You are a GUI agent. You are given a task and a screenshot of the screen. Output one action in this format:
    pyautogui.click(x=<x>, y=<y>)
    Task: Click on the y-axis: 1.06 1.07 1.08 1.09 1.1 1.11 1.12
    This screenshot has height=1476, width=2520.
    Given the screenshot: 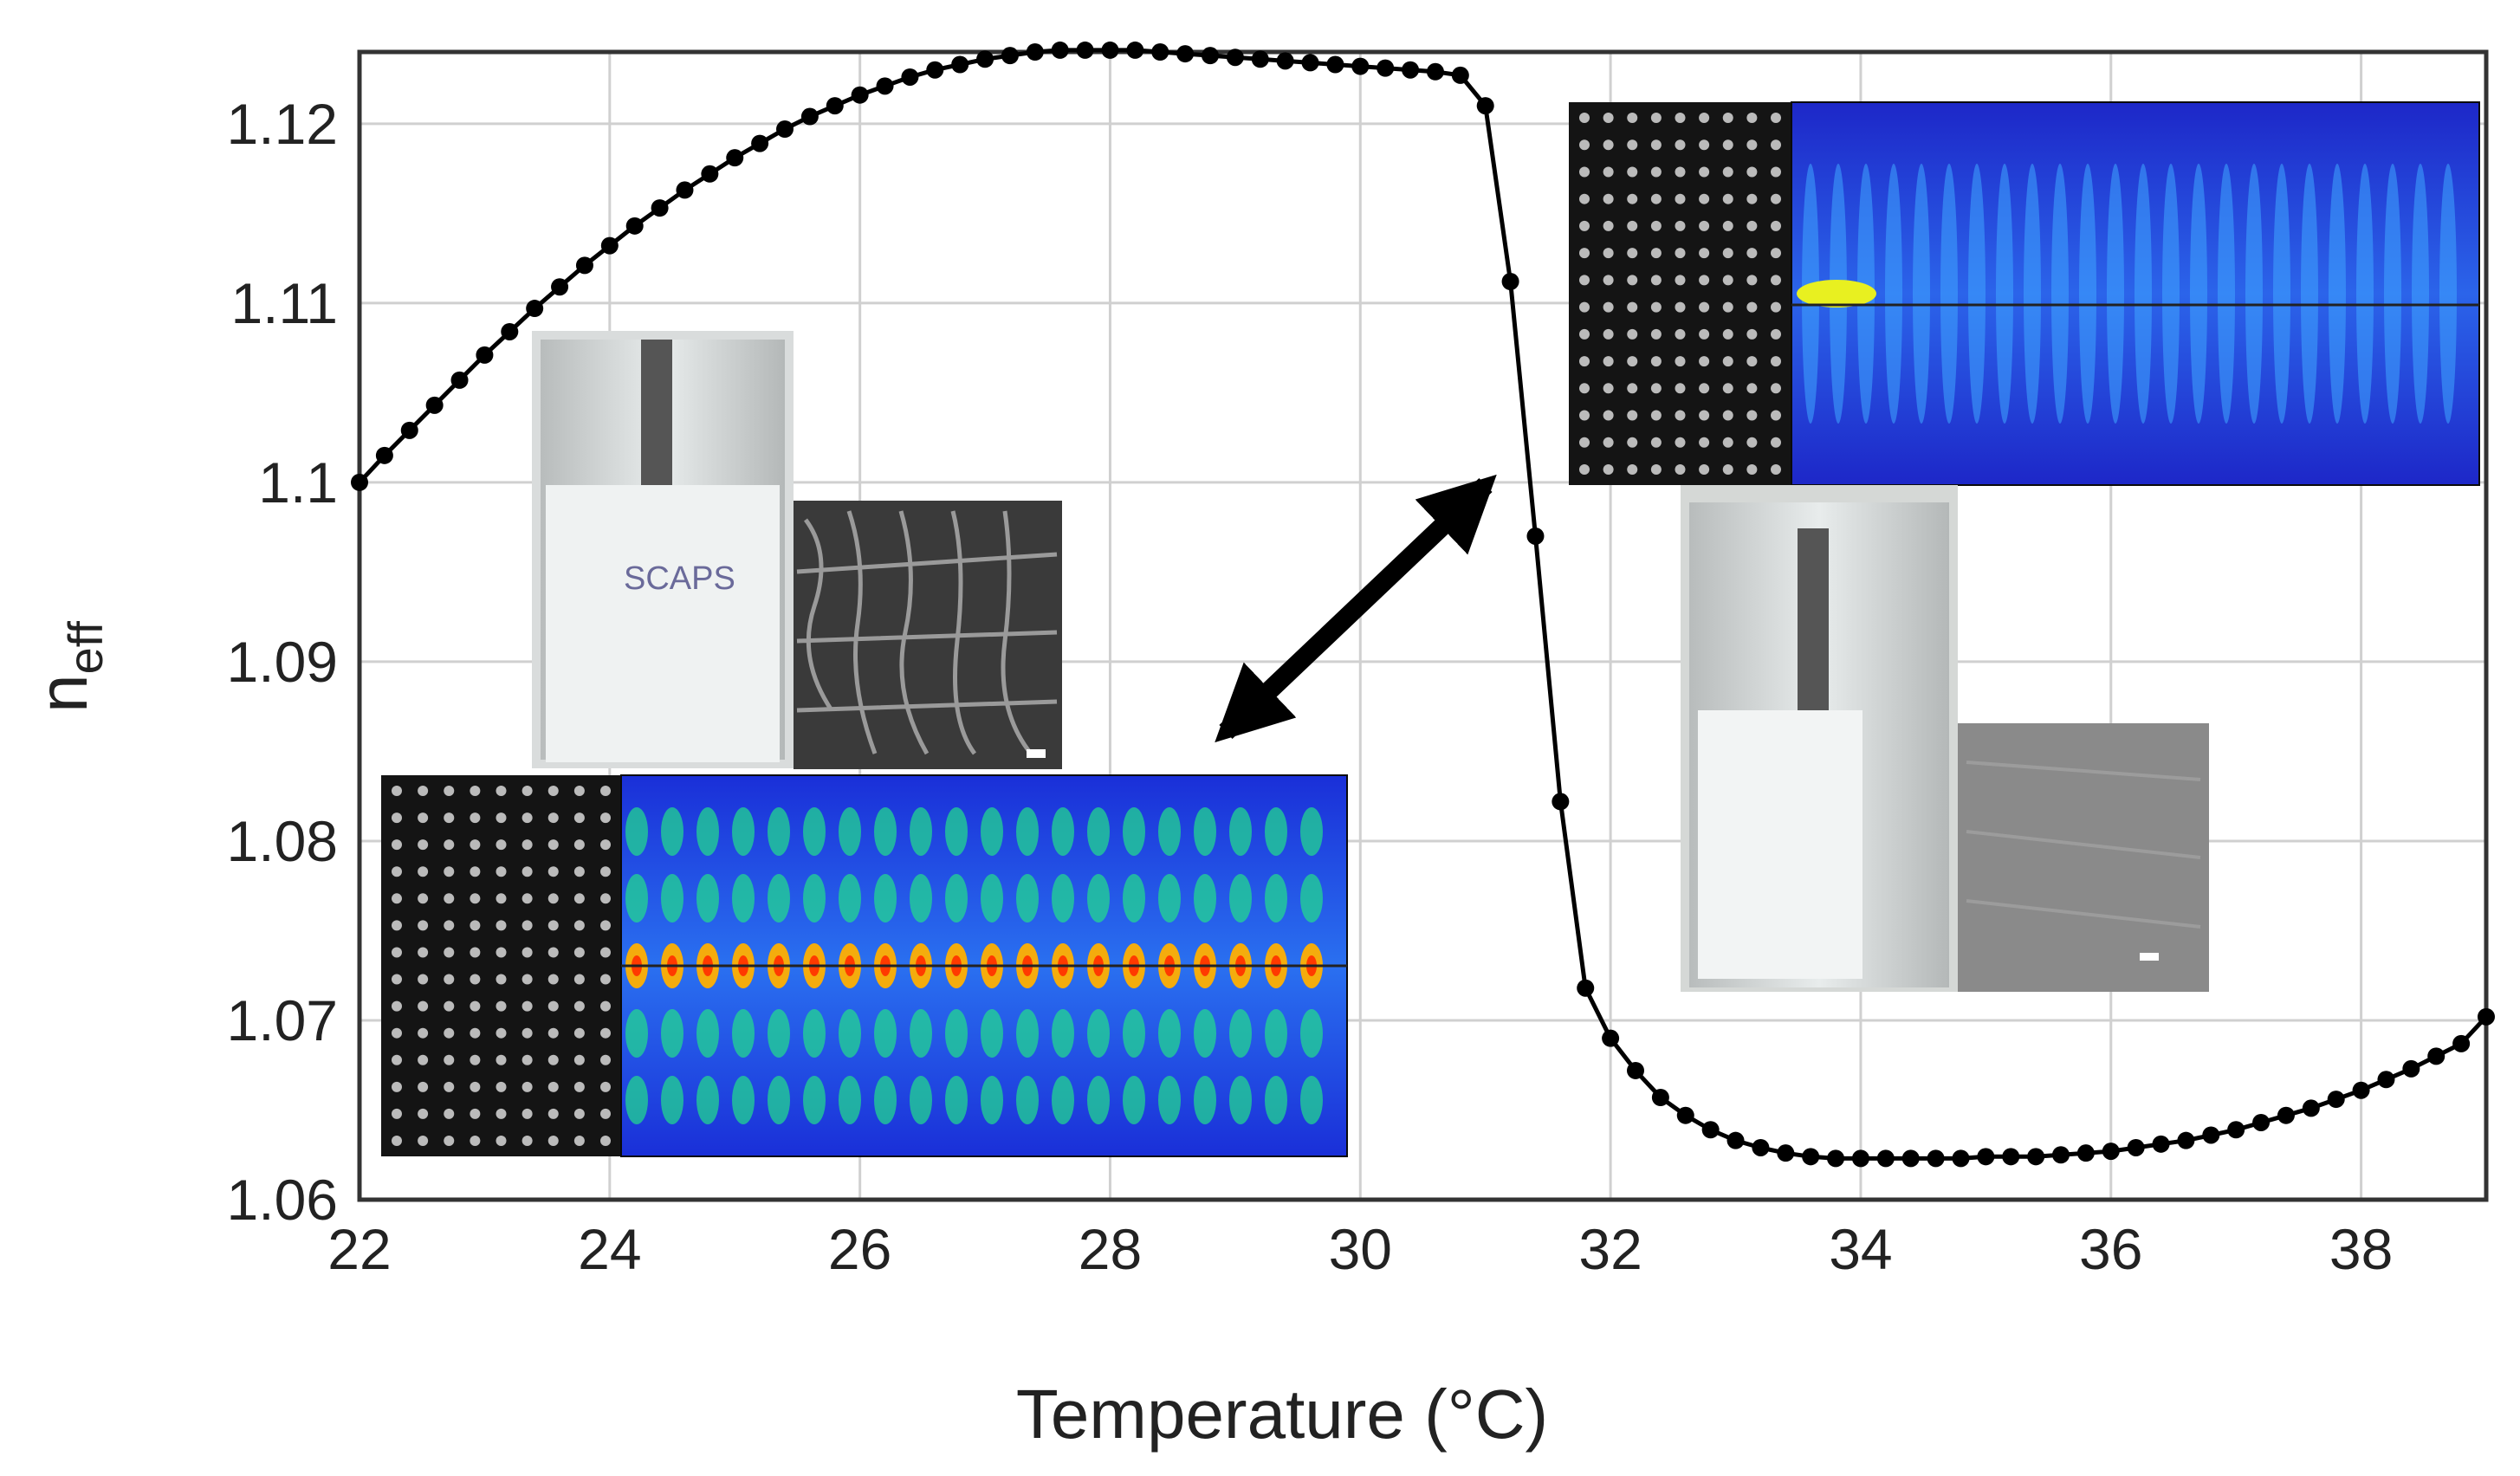 What is the action you would take?
    pyautogui.click(x=282, y=662)
    